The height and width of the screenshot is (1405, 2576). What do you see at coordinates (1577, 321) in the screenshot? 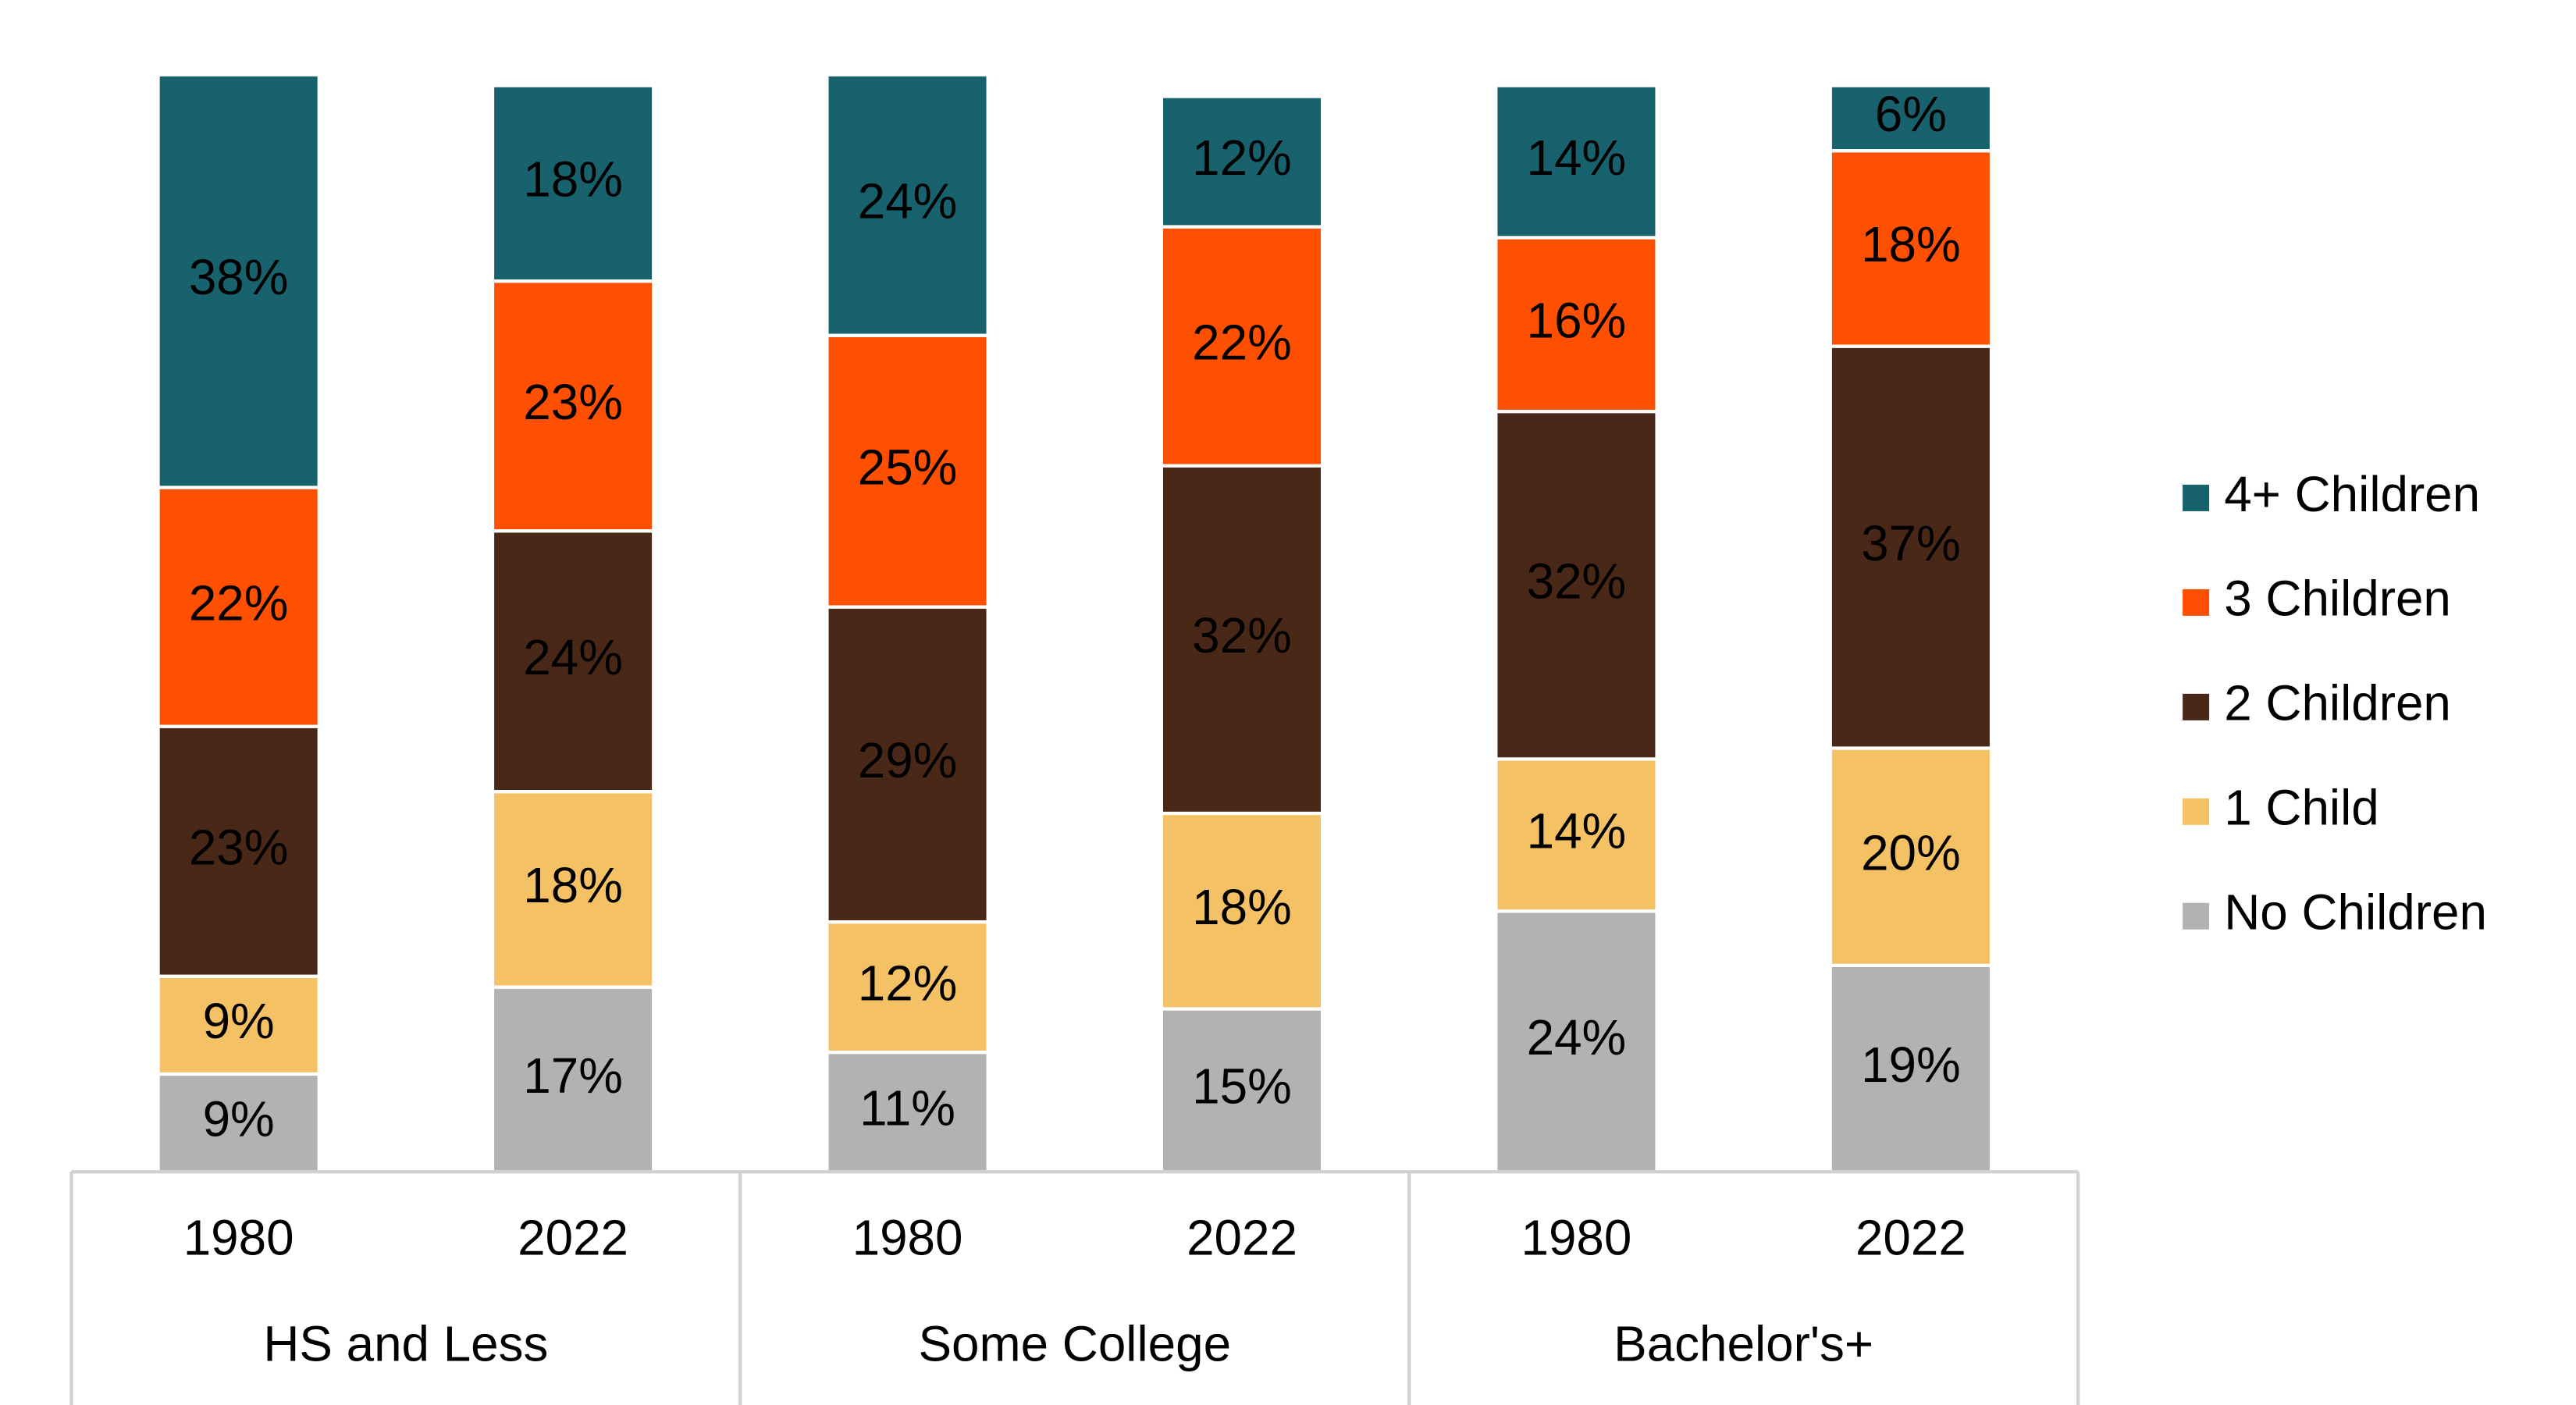
I see `data-label: 16%` at bounding box center [1577, 321].